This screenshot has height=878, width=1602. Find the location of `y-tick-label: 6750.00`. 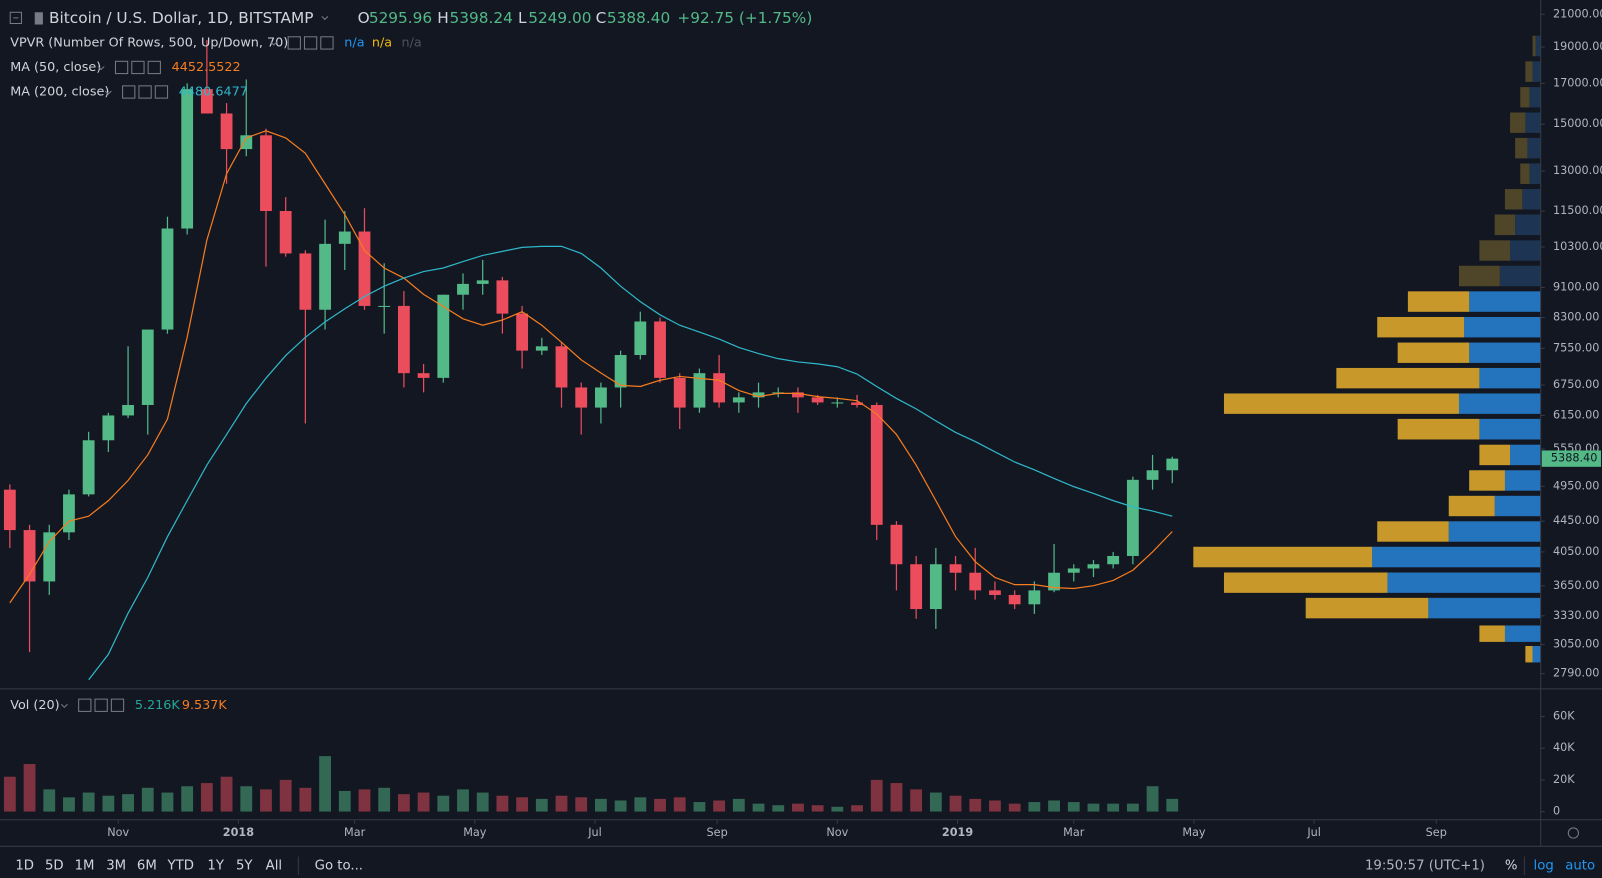

y-tick-label: 6750.00 is located at coordinates (1576, 384).